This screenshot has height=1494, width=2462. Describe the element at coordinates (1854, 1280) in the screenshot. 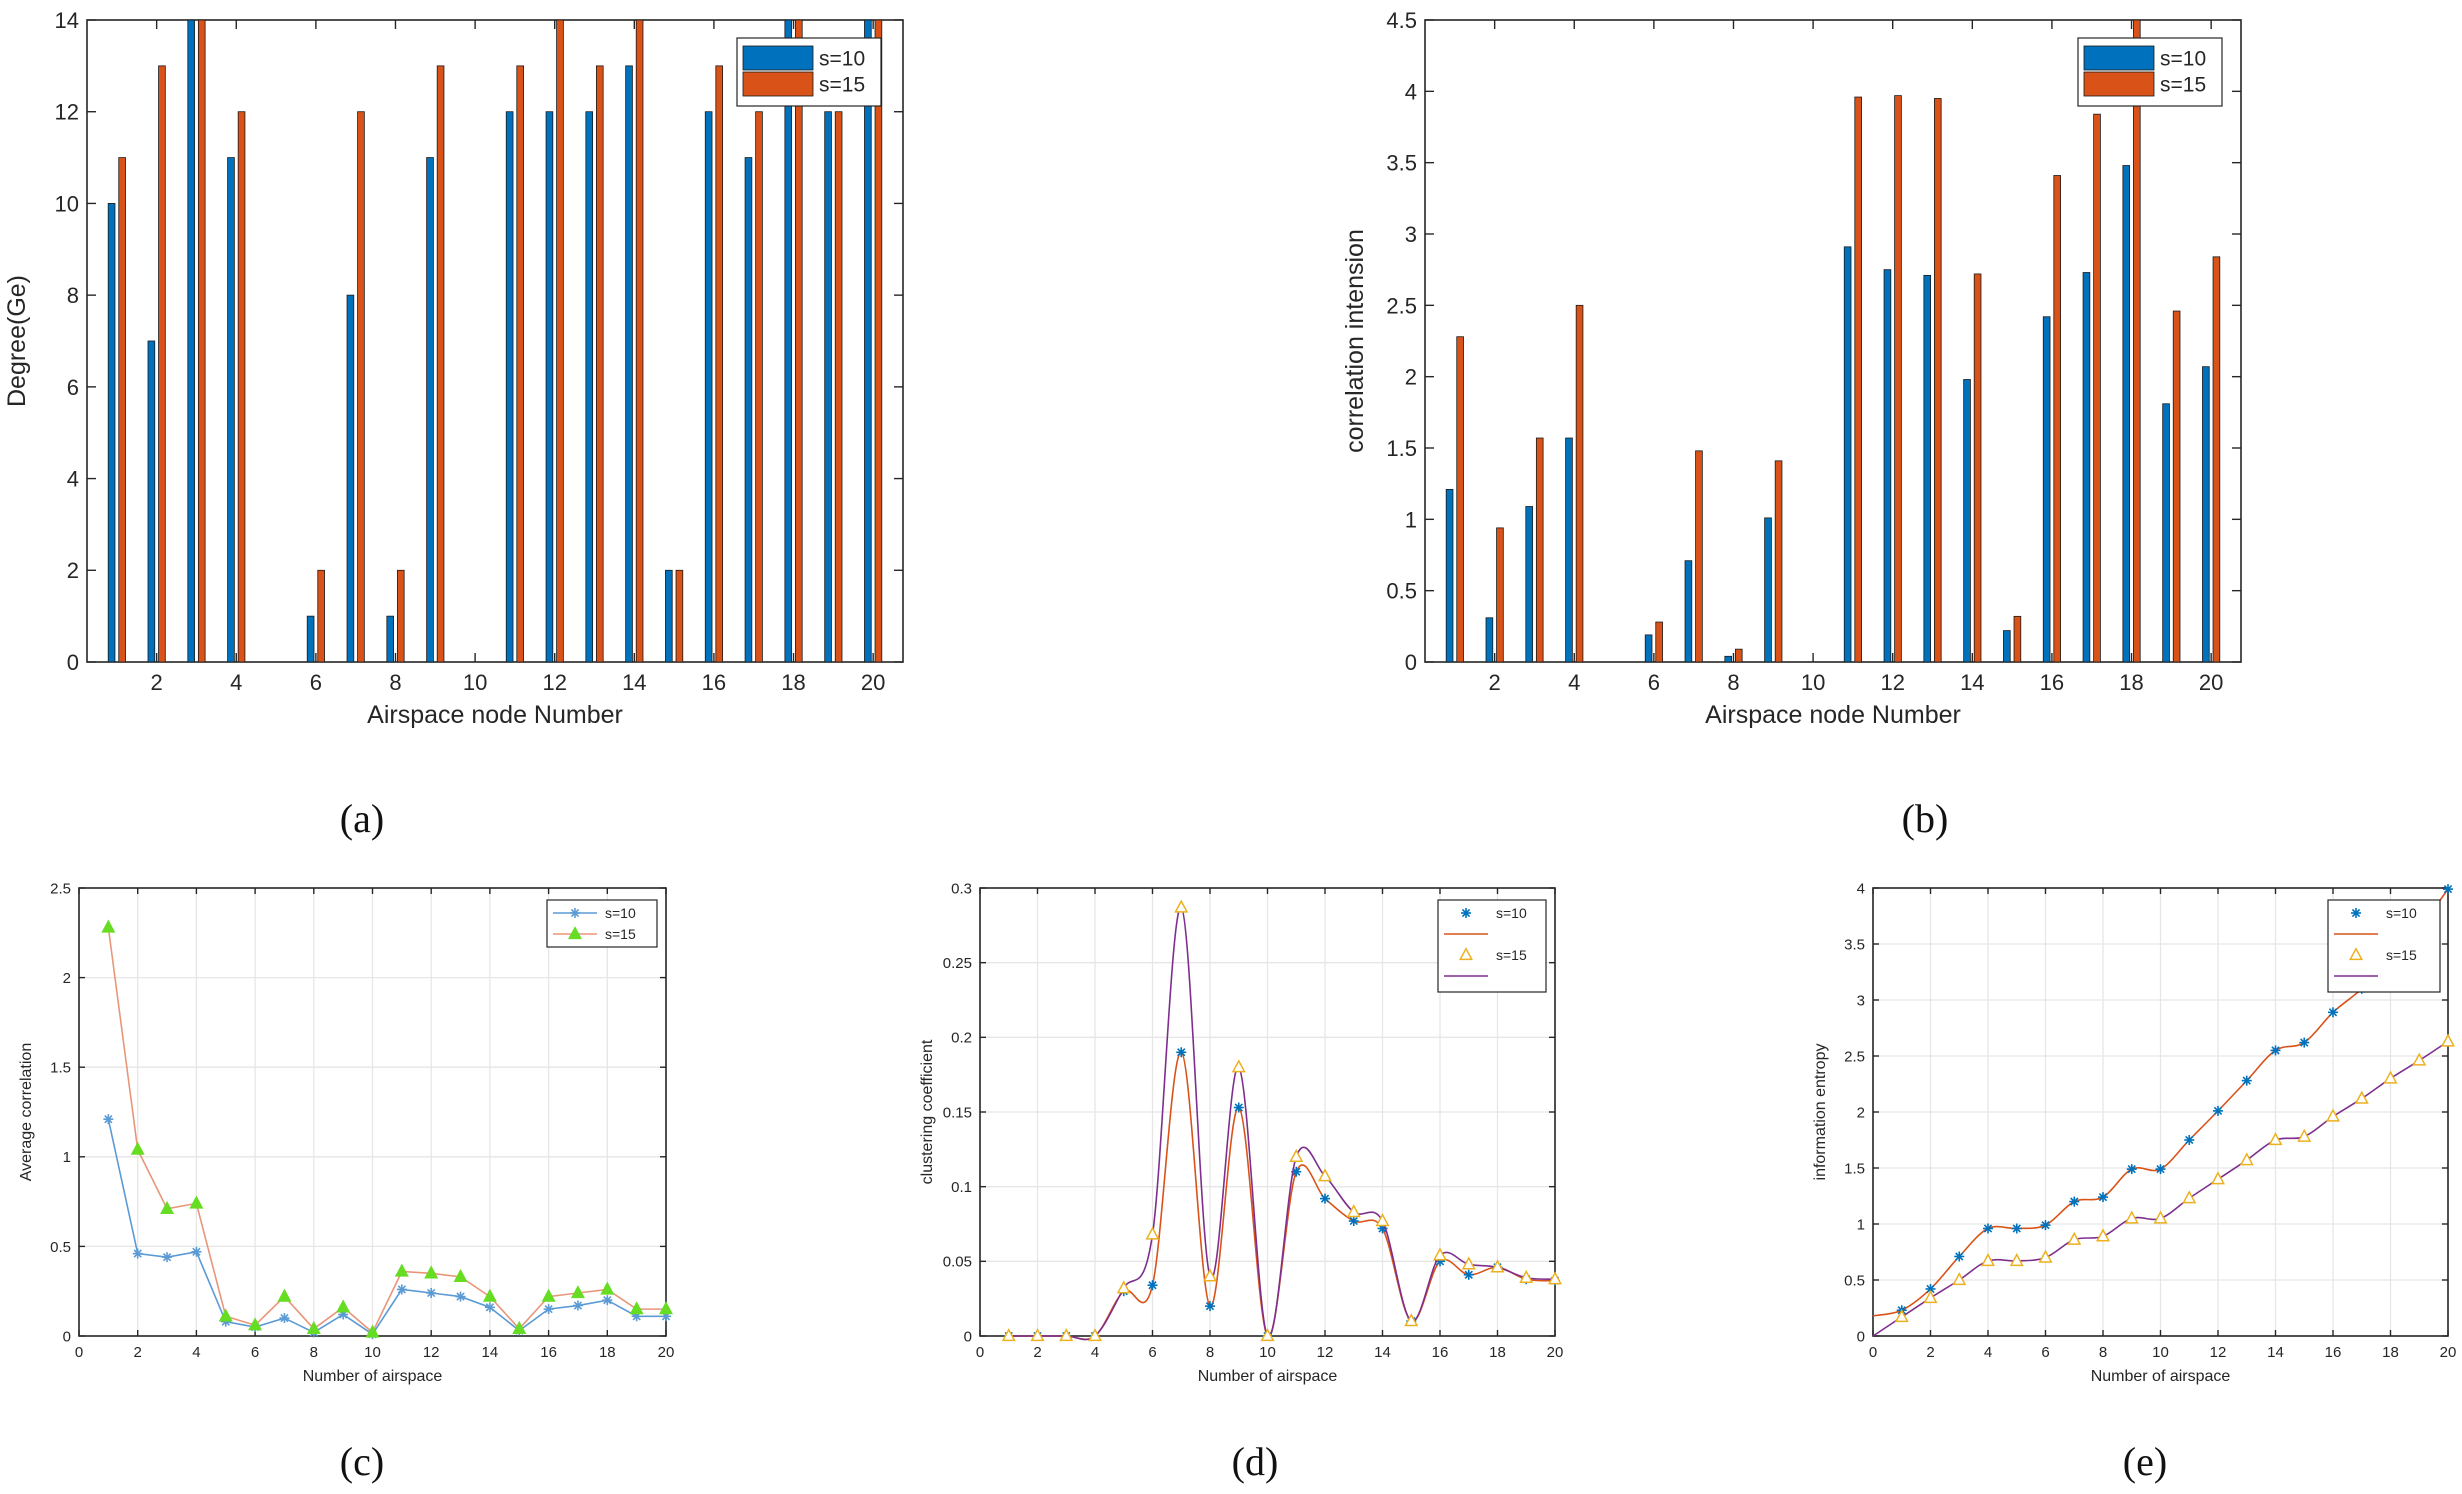

I see `y-tick-label: 0.5` at that location.